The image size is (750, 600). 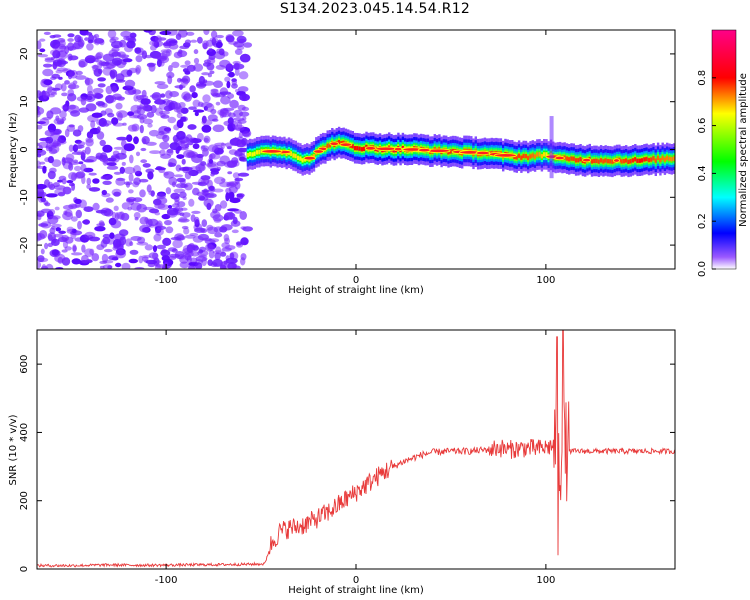 I want to click on colorbar-tick-label: 0.6, so click(x=702, y=126).